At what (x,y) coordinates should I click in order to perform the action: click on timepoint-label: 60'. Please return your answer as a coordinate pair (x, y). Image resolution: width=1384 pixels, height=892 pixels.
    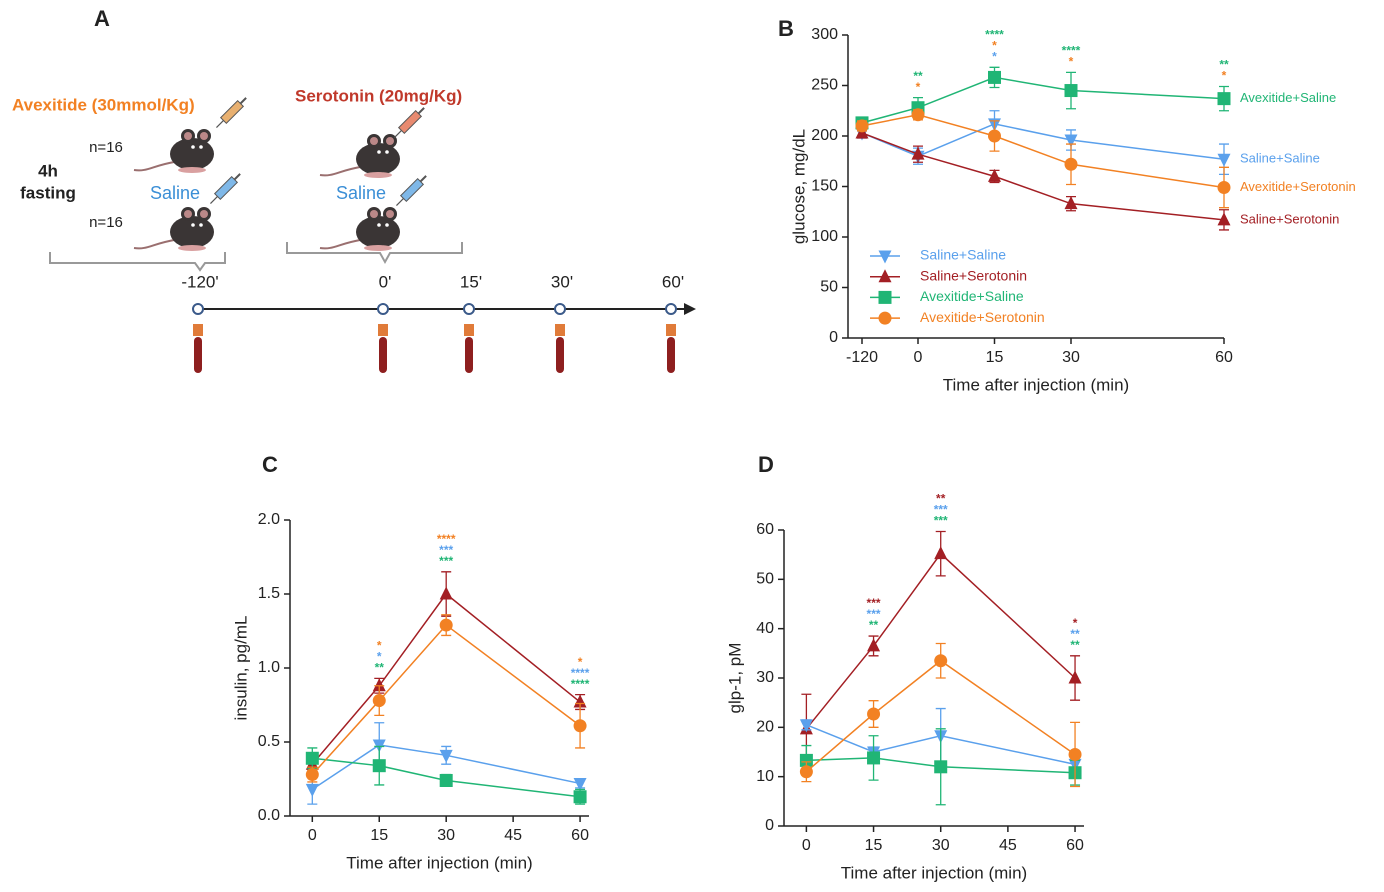
    Looking at the image, I should click on (673, 281).